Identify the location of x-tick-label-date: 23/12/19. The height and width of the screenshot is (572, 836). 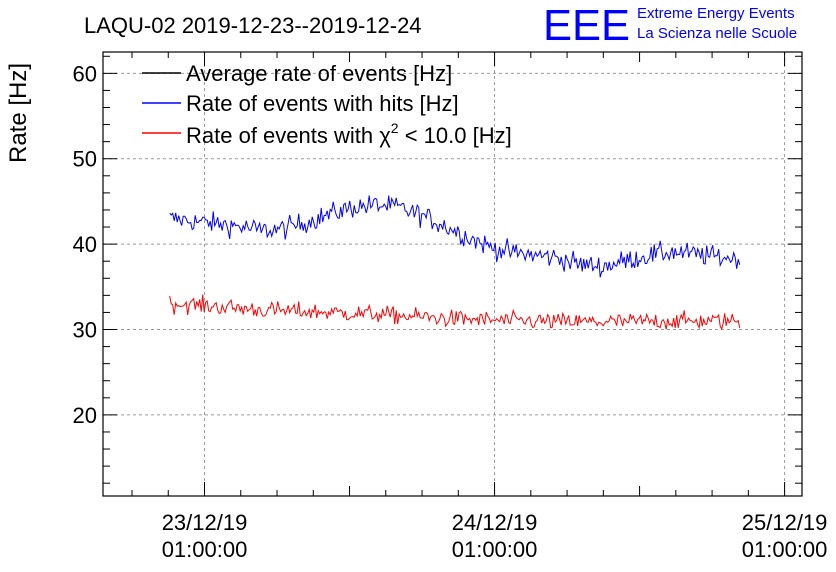
(205, 522).